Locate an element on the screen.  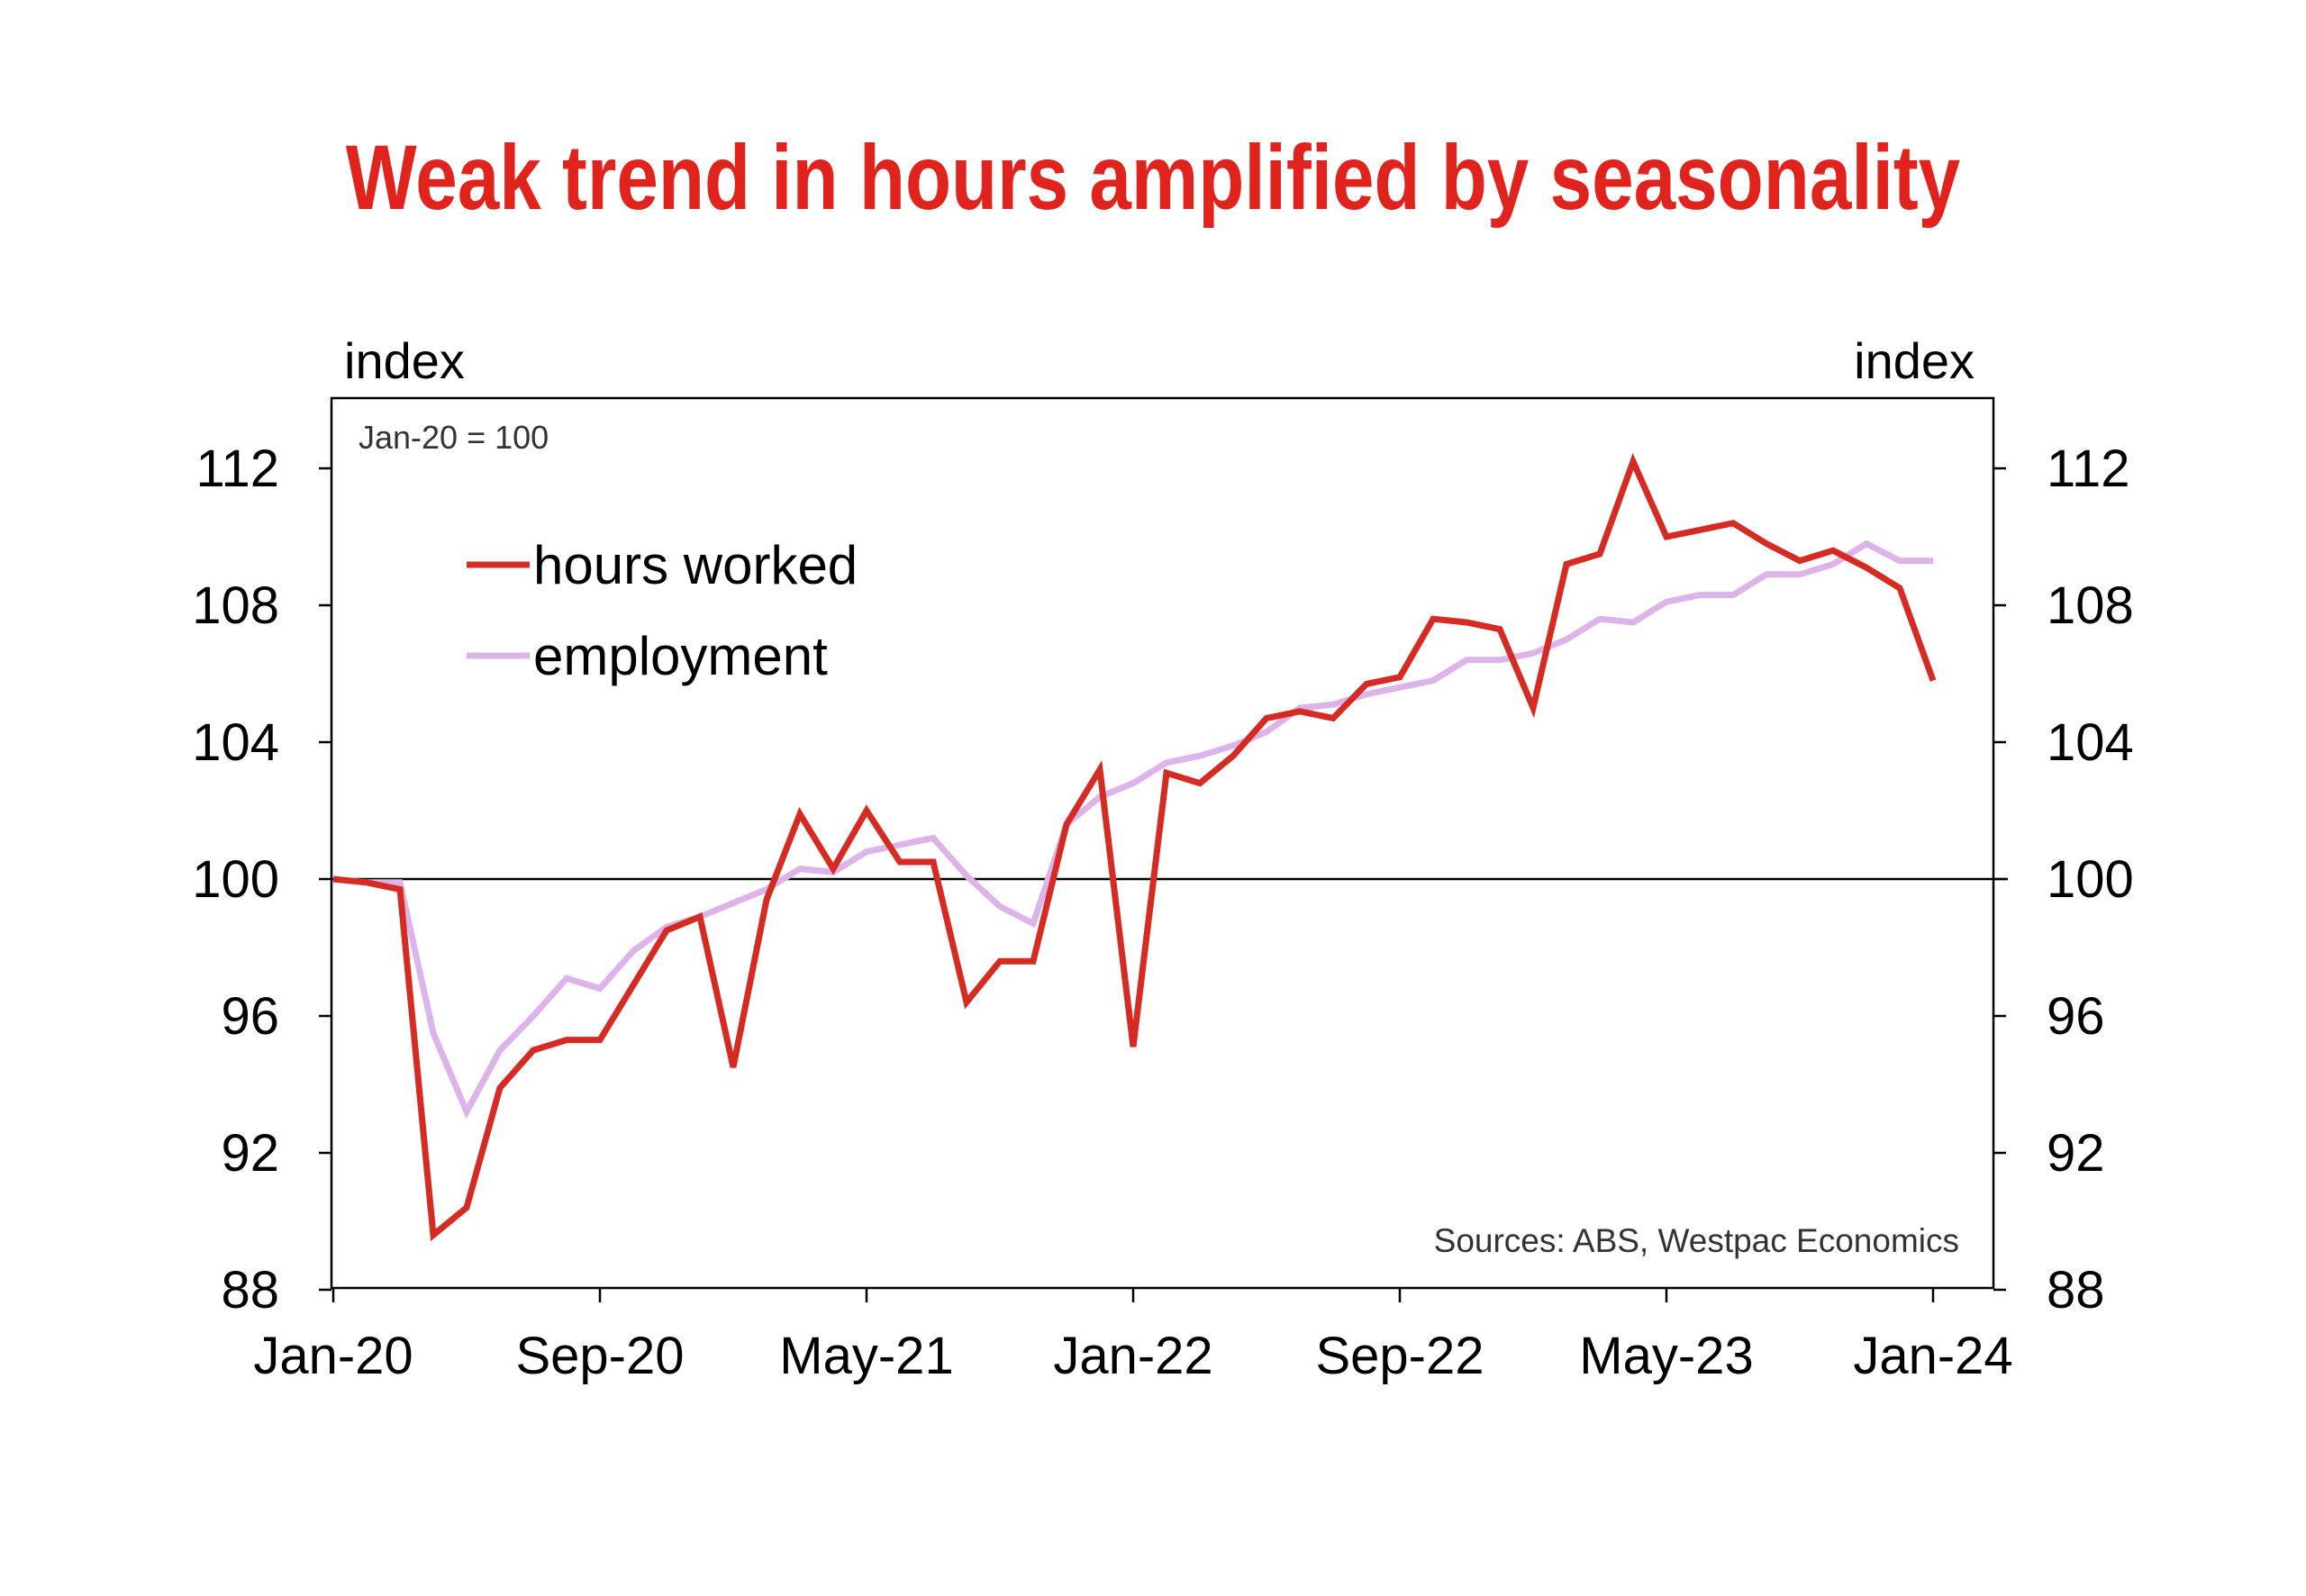
y-tick-label-right: 96 is located at coordinates (2076, 1016).